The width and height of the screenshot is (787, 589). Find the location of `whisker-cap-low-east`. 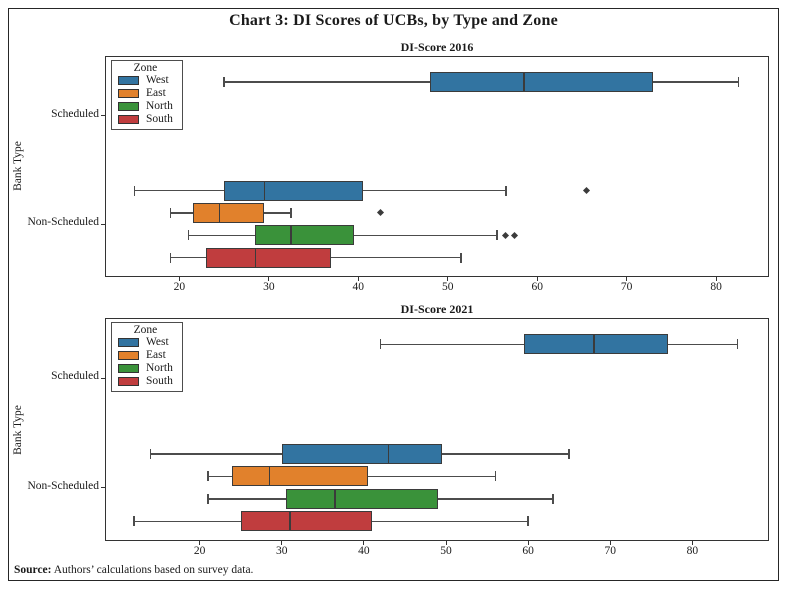

whisker-cap-low-east is located at coordinates (208, 476).